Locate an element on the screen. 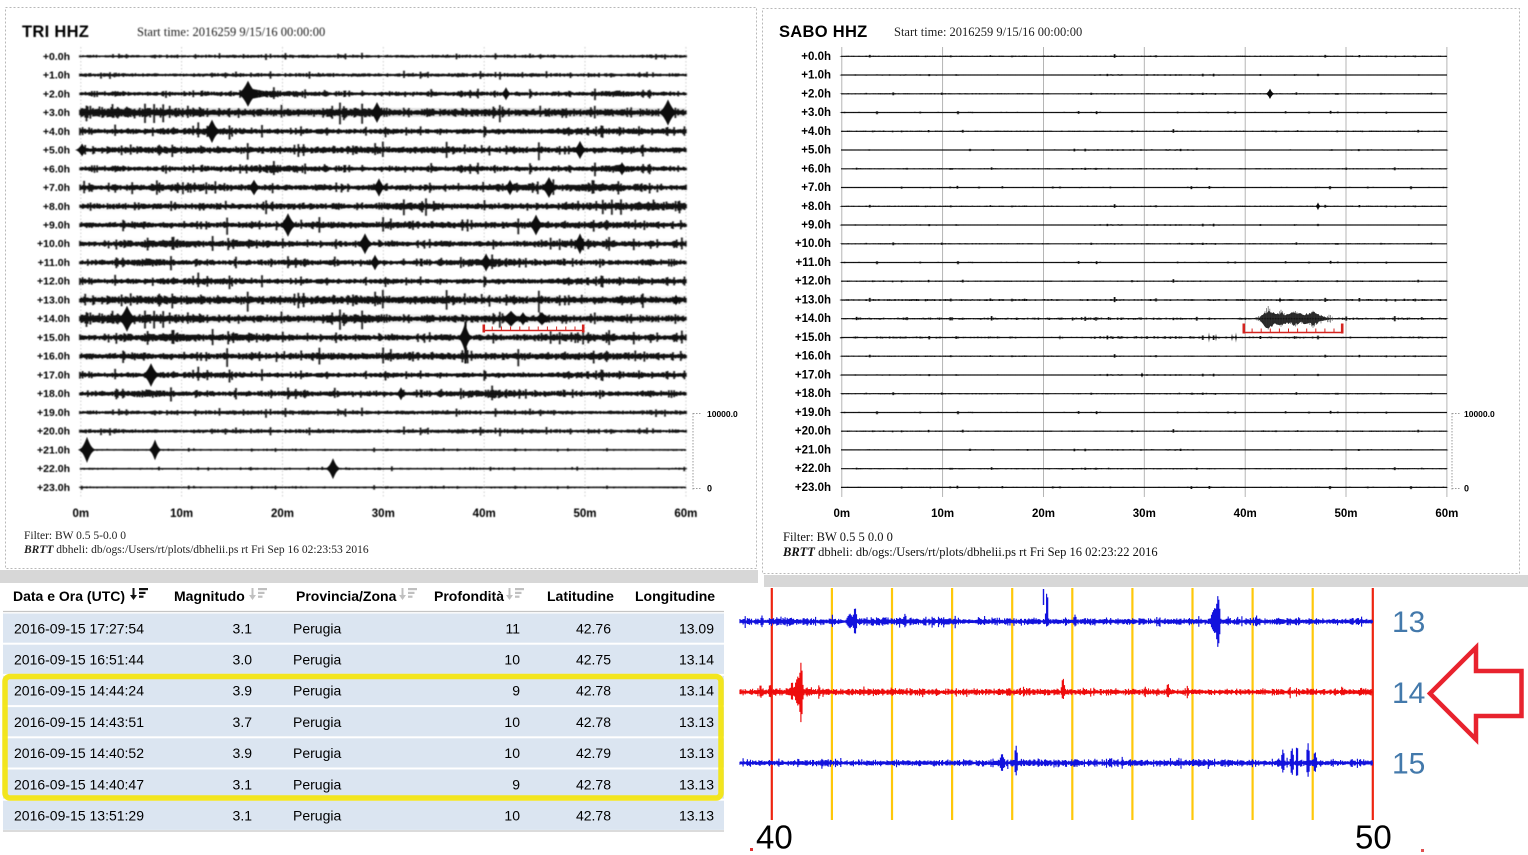 The height and width of the screenshot is (855, 1528). svg-text: 2016-09-15 14:44:24 is located at coordinates (79, 691).